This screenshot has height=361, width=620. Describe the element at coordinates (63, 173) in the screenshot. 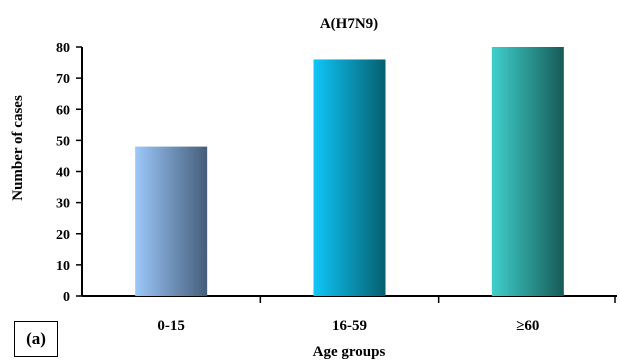

I see `y-tick-label: 40` at that location.